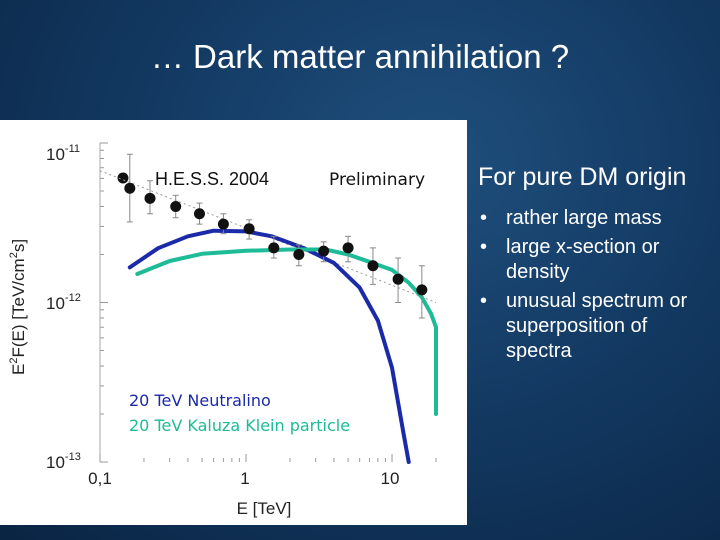 This screenshot has height=540, width=720. Describe the element at coordinates (244, 478) in the screenshot. I see `x-tick-label: 1` at that location.